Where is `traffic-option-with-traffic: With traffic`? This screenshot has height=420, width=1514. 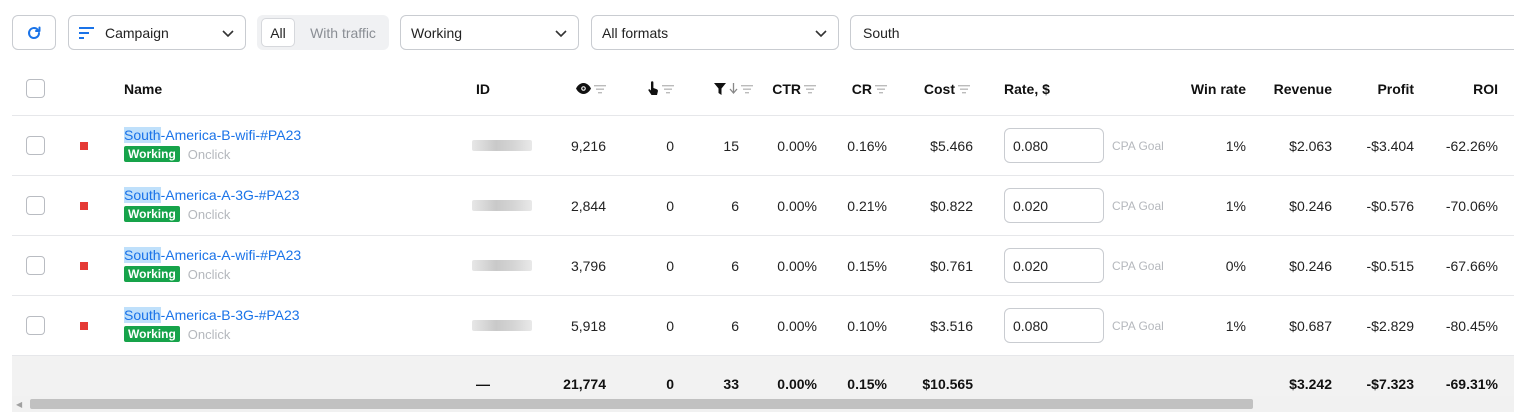 traffic-option-with-traffic: With traffic is located at coordinates (343, 32).